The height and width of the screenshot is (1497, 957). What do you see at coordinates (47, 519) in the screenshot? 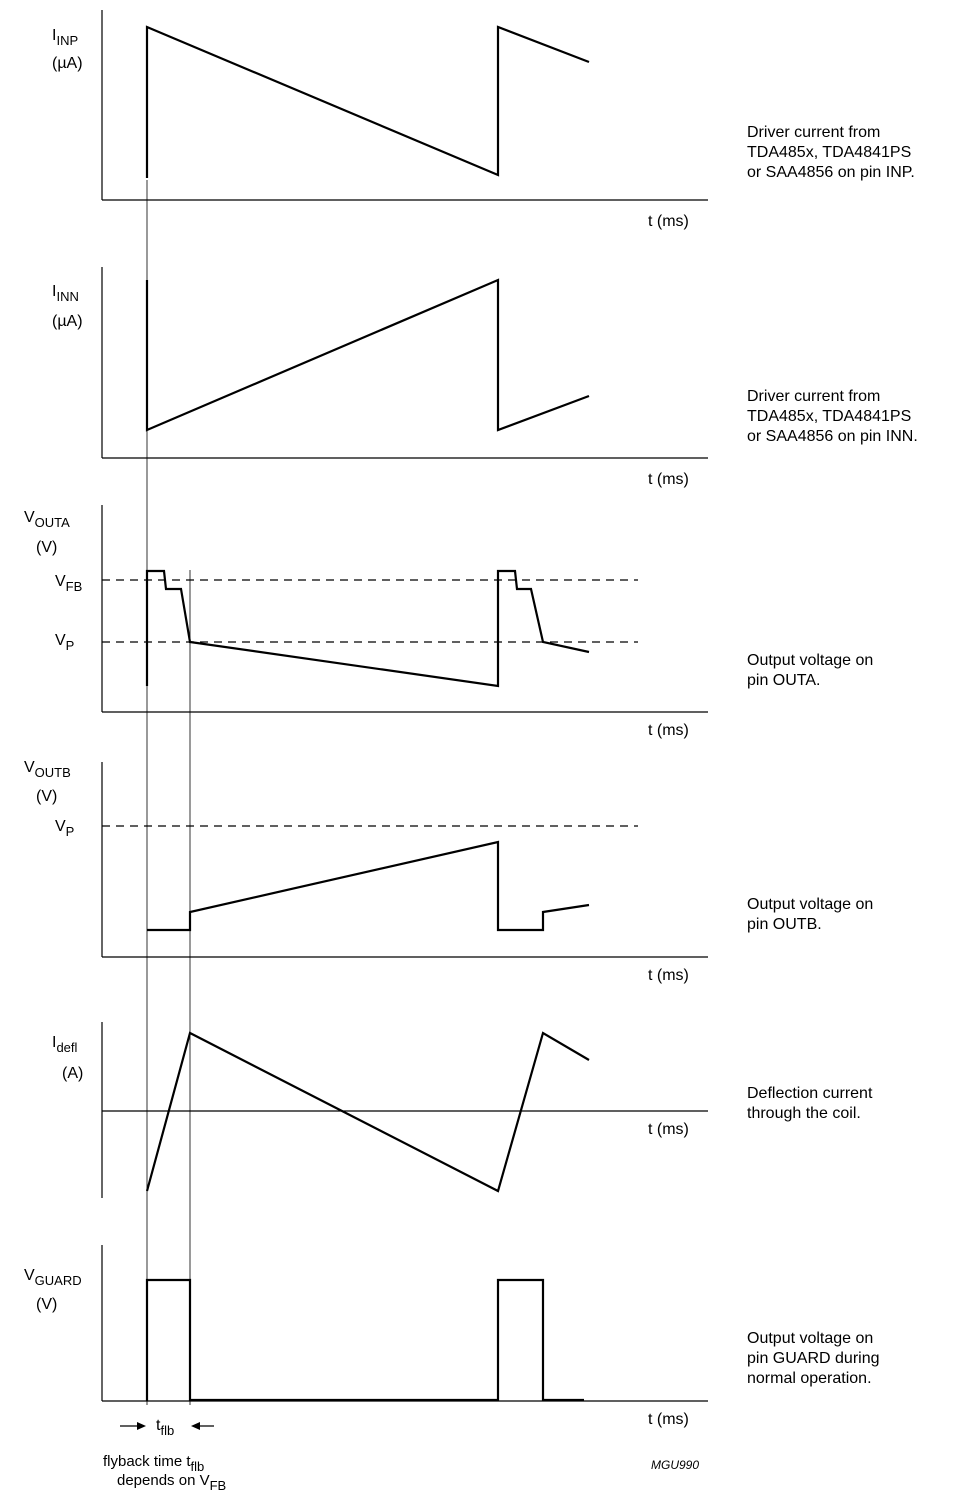
I see `outa-label: VOUTA` at bounding box center [47, 519].